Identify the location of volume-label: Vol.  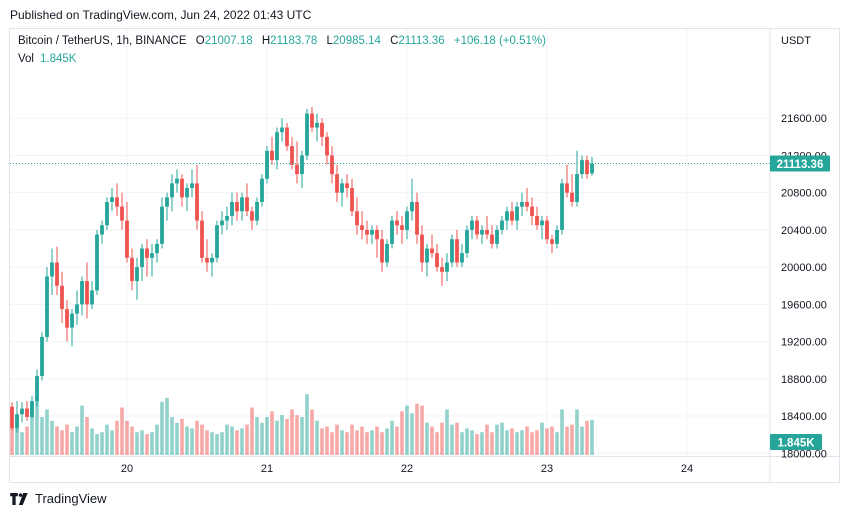
(26, 59).